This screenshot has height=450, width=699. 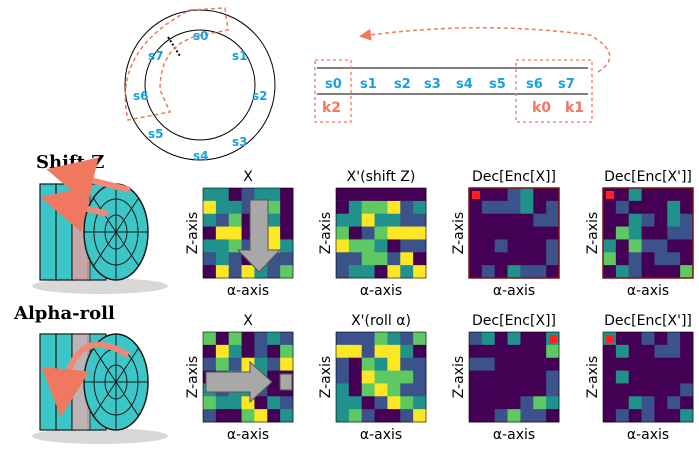 I want to click on ring-inner, so click(x=200, y=85).